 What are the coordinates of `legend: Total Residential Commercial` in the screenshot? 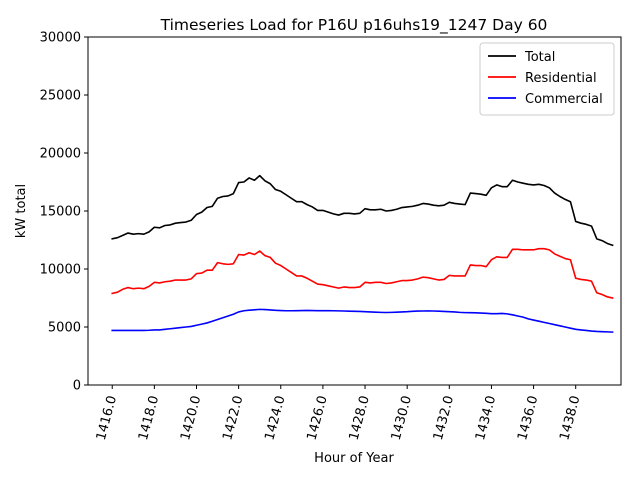 It's located at (547, 79).